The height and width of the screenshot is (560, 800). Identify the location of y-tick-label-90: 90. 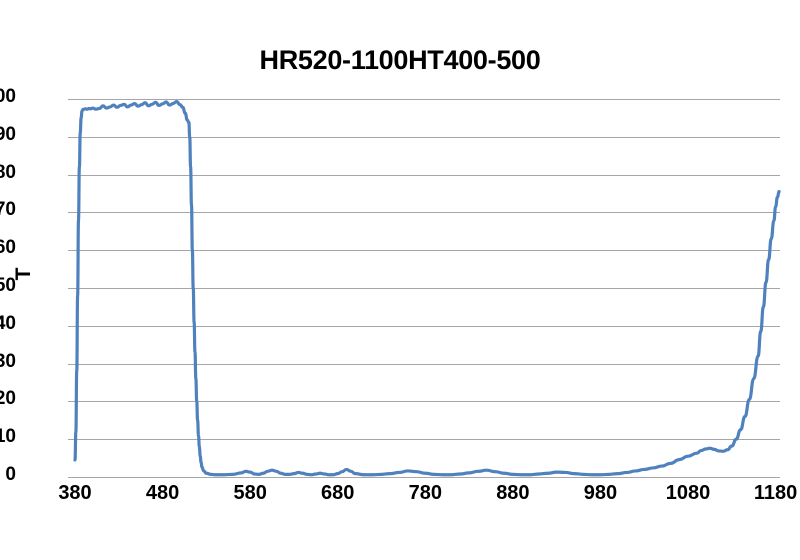
(8, 134).